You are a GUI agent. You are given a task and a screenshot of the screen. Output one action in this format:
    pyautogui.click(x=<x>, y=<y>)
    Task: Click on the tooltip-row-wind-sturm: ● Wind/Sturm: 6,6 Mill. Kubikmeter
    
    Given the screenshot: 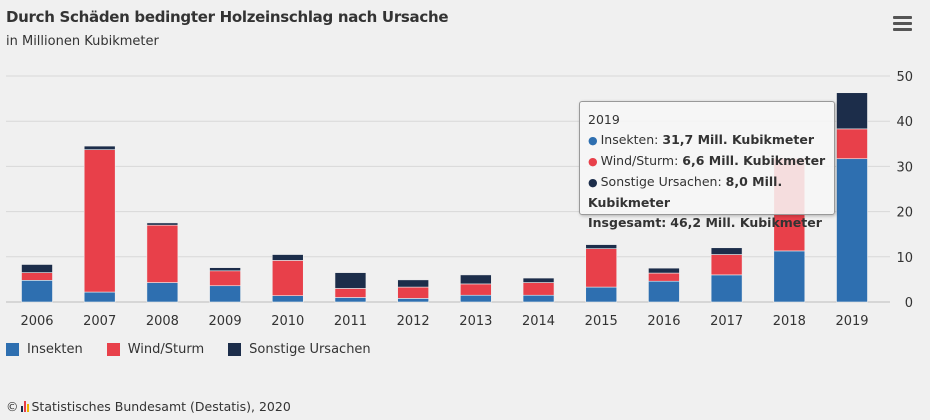 What is the action you would take?
    pyautogui.click(x=707, y=161)
    